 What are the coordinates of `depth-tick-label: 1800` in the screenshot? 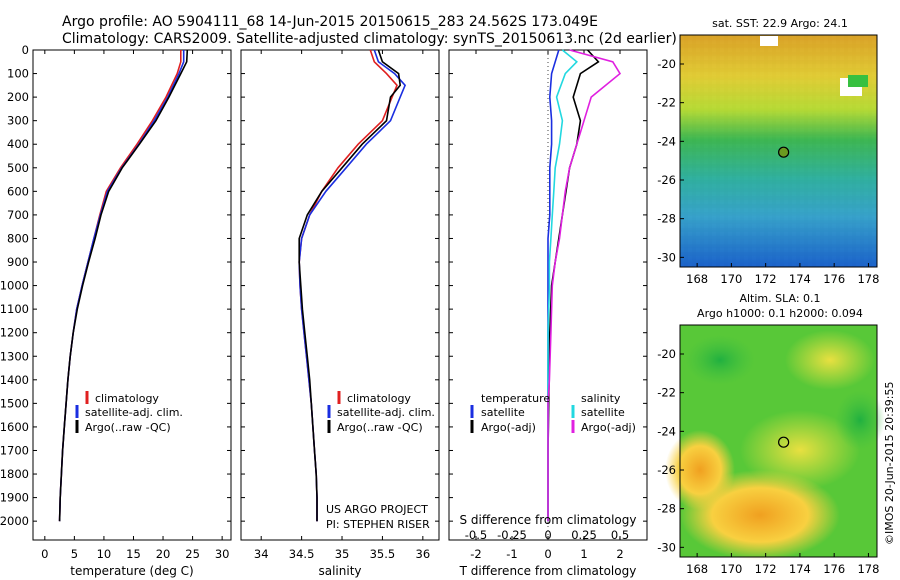 It's located at (14, 474).